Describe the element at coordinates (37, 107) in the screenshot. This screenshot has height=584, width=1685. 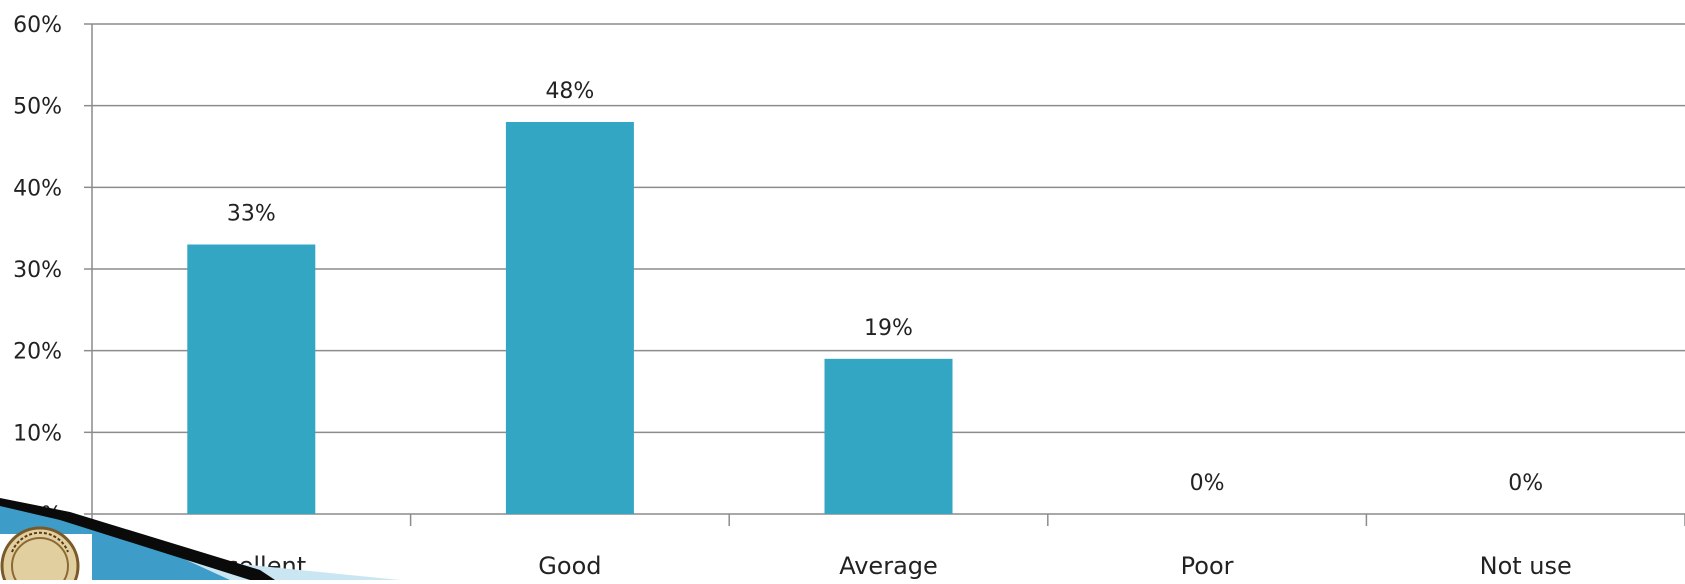
I see `y-tick-label: 50%` at that location.